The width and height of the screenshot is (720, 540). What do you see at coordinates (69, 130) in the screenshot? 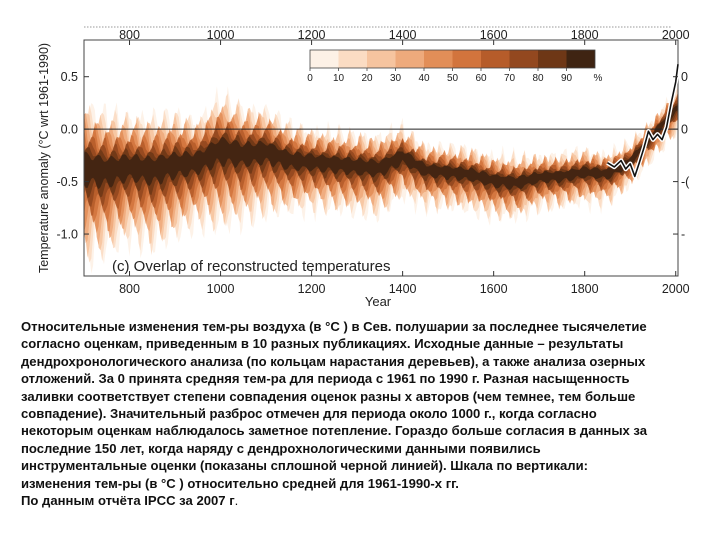
I see `y-tick-label: 0.0` at bounding box center [69, 130].